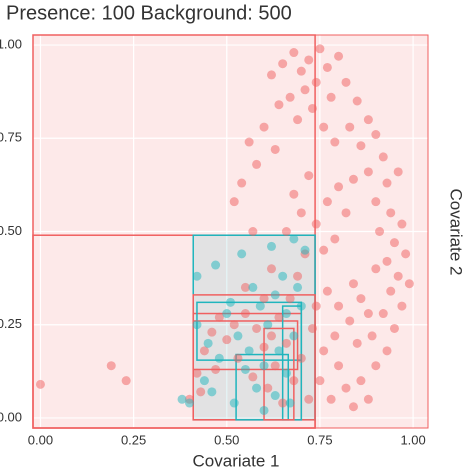 This screenshot has height=474, width=474. Describe the element at coordinates (149, 13) in the screenshot. I see `chart-title: Presence: 100 Background: 500` at that location.